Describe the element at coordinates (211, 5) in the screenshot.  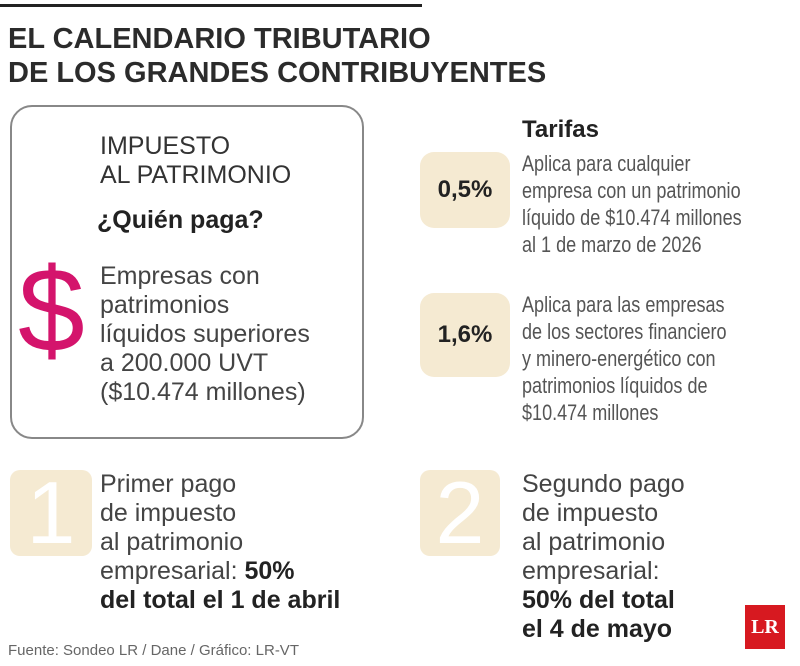
I see `top-rule` at that location.